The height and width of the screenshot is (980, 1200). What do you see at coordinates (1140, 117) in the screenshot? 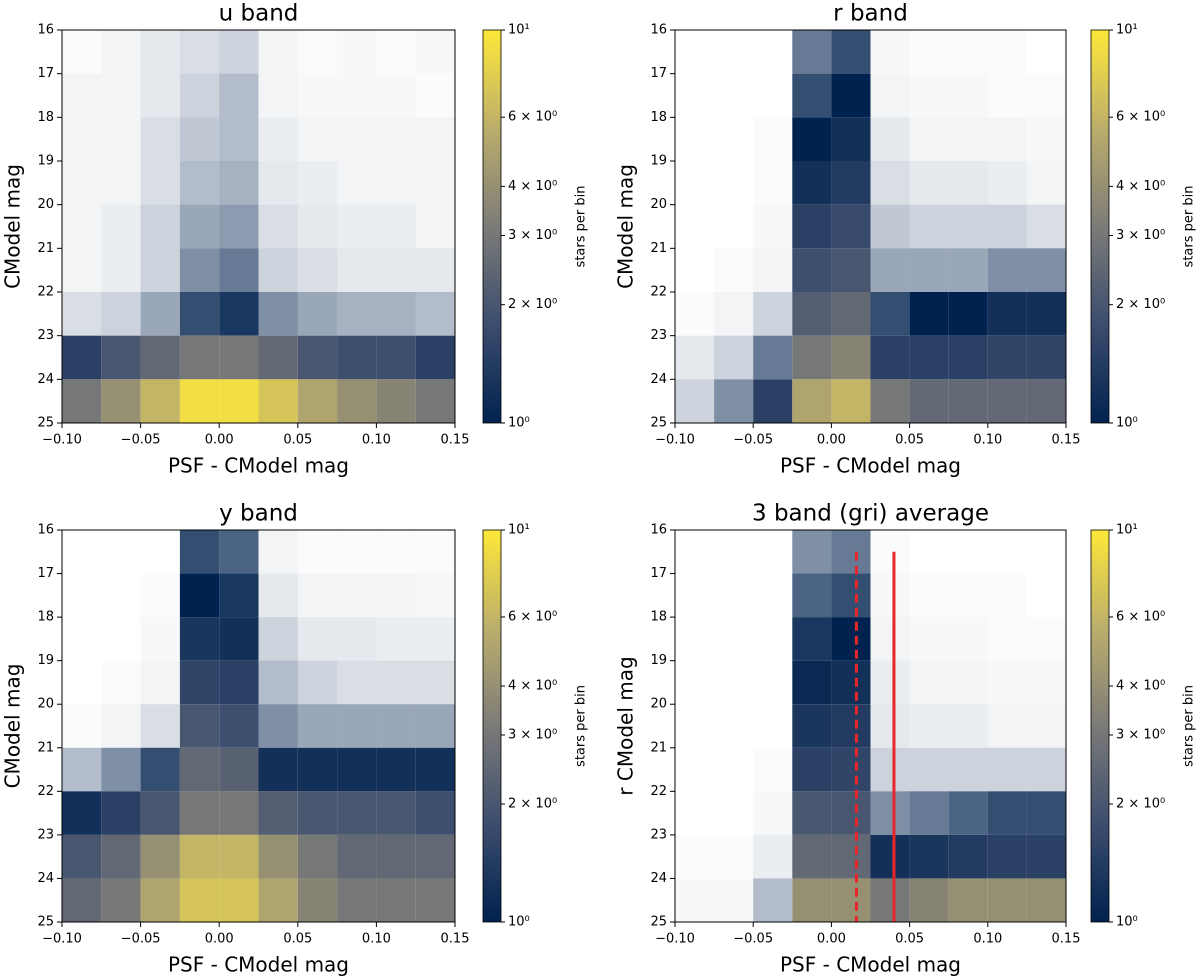
I see `colorbar-tick-label: 6 × 10⁰` at bounding box center [1140, 117].